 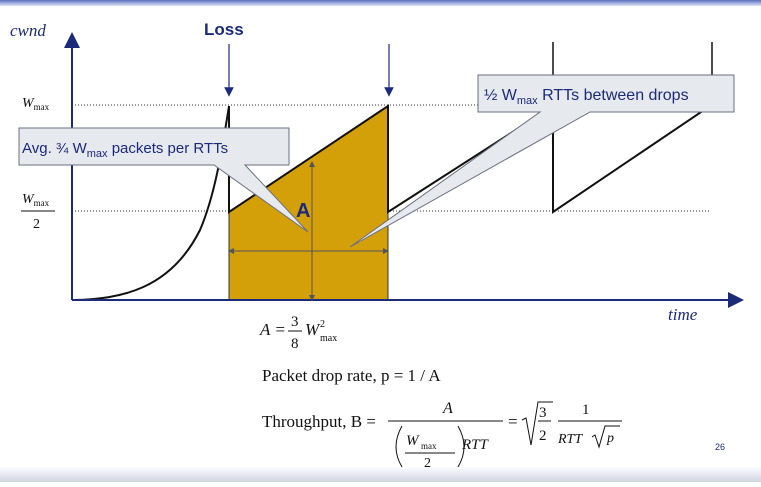 What do you see at coordinates (36, 104) in the screenshot?
I see `wmax-label: Wmax` at bounding box center [36, 104].